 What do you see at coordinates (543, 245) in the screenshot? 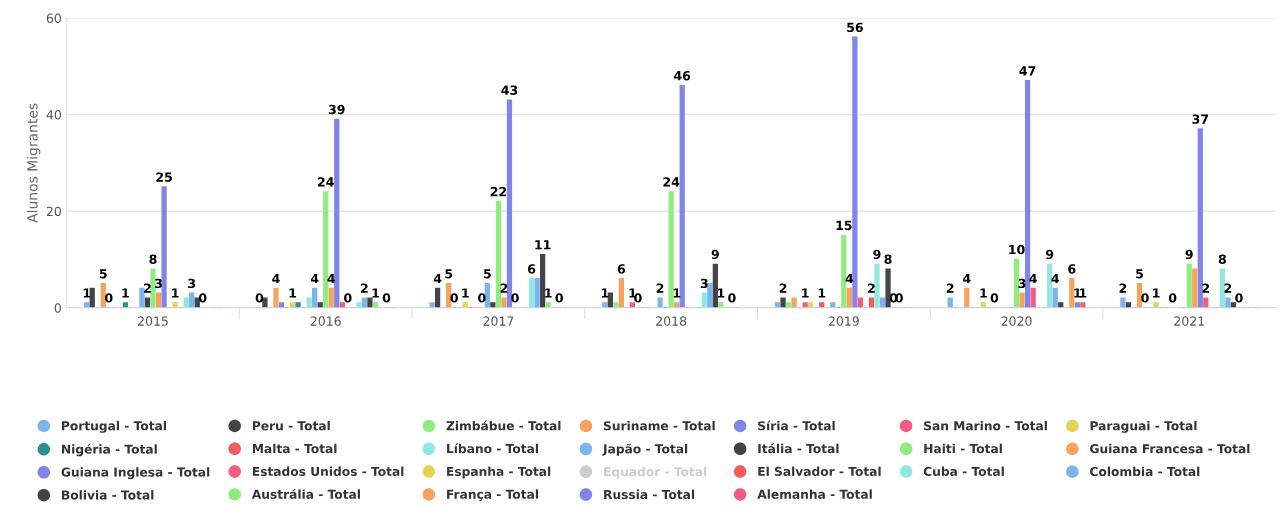
I see `data-label: 11` at bounding box center [543, 245].